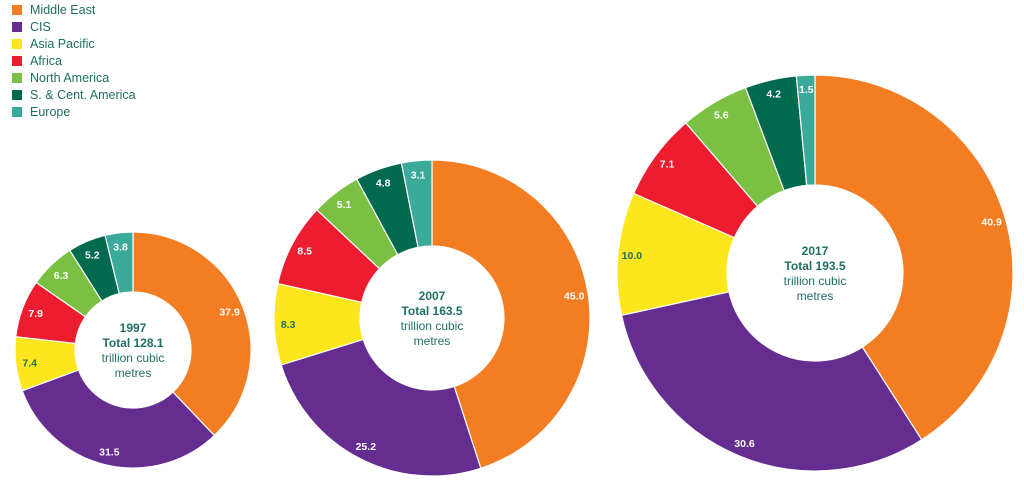 This screenshot has width=1024, height=490. I want to click on donut-2007-value-label-north-america: 5.1, so click(344, 205).